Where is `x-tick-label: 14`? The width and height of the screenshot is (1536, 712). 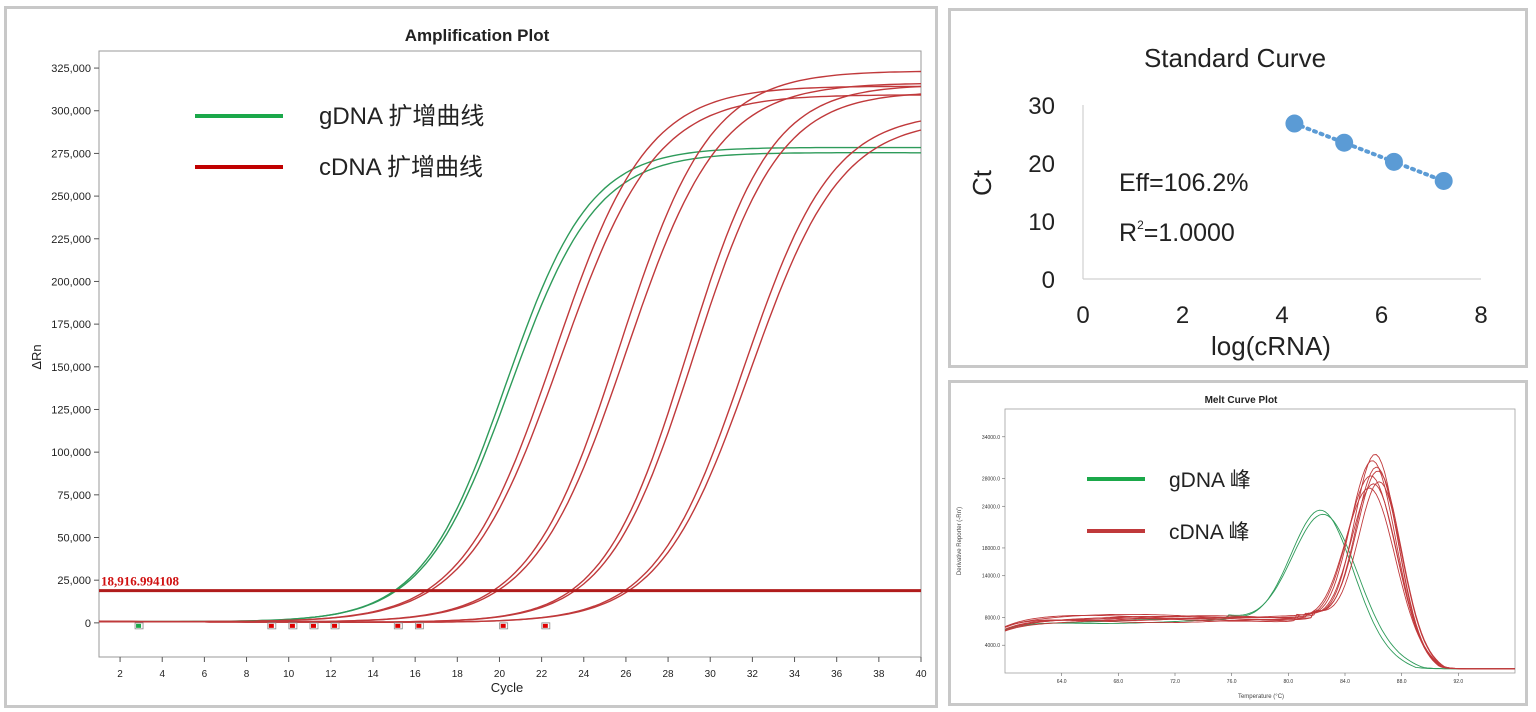
x-tick-label: 14 is located at coordinates (373, 674).